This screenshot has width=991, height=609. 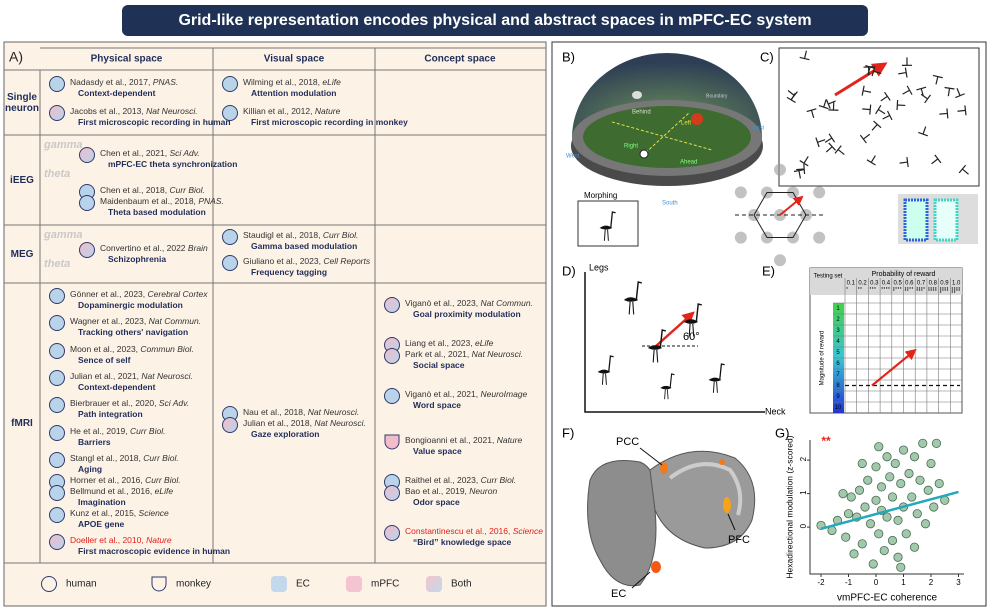 What do you see at coordinates (442, 394) in the screenshot?
I see `citation-text: Viganò et al., 2021,` at bounding box center [442, 394].